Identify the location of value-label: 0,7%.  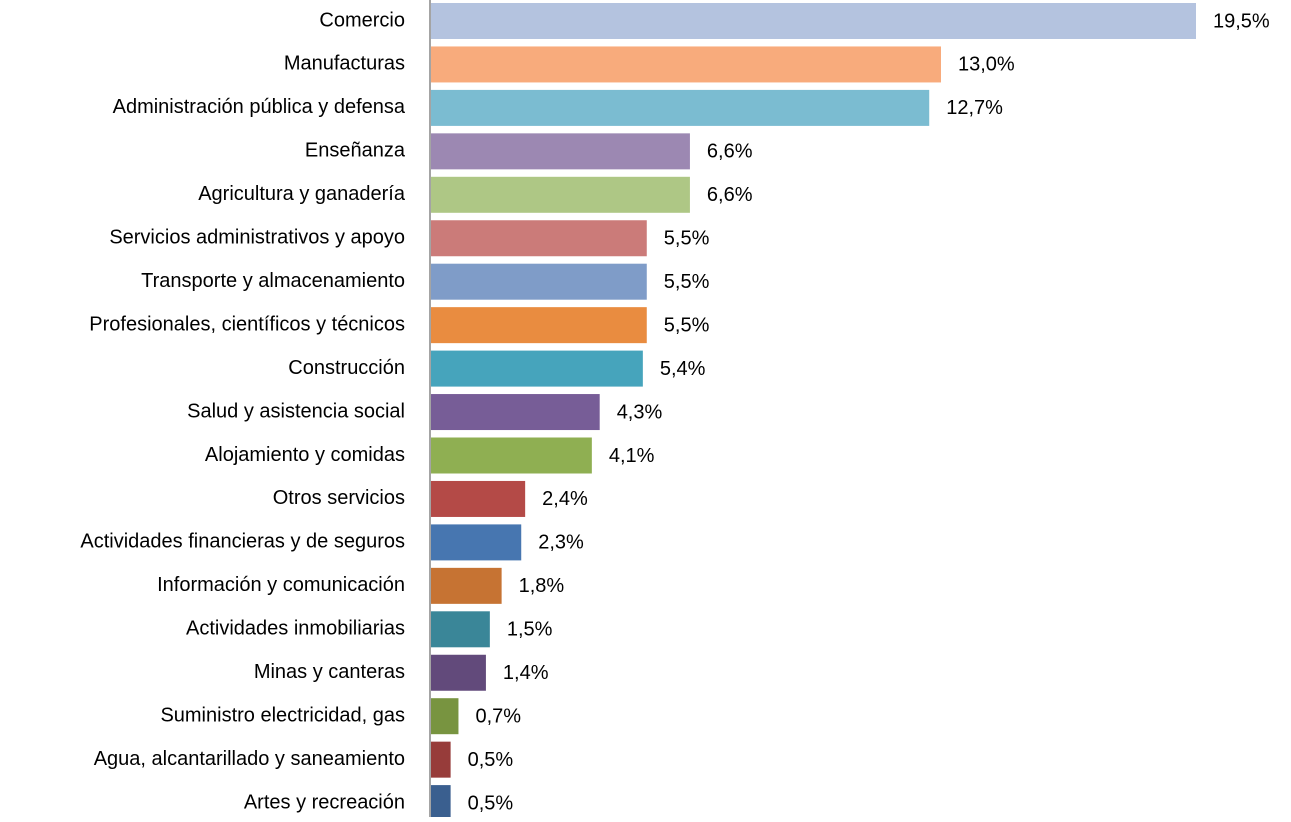
(498, 716).